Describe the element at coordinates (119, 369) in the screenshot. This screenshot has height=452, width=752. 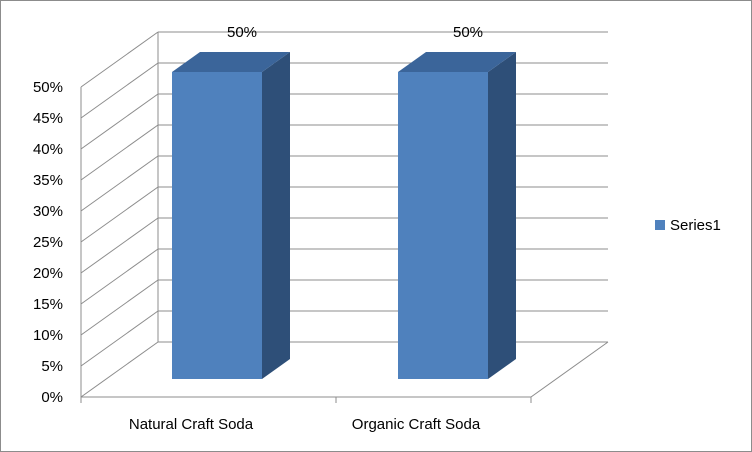
I see `floor-left-edge` at that location.